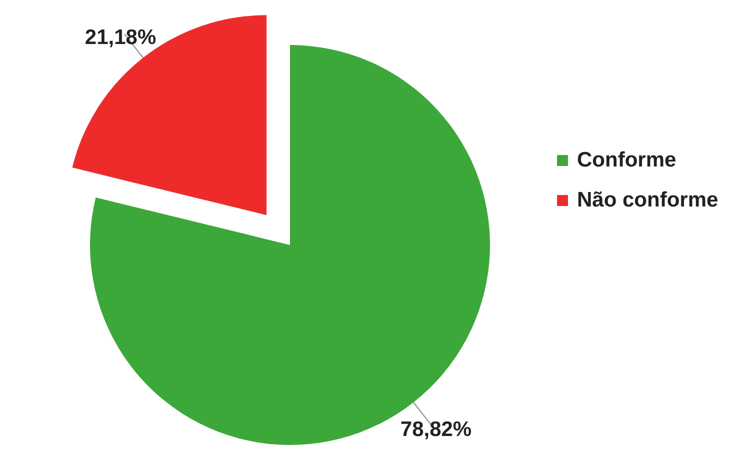  I want to click on legend-label: Não conforme, so click(647, 200).